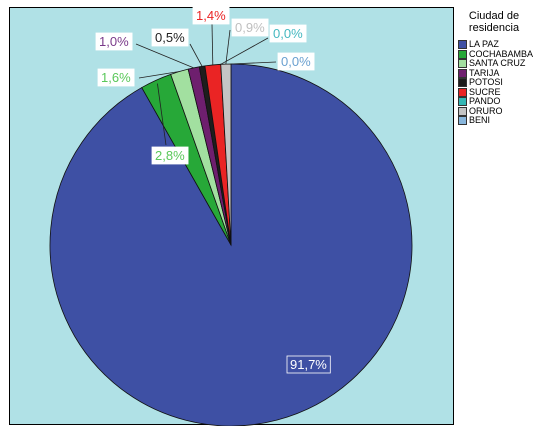 This screenshot has width=535, height=426. What do you see at coordinates (244, 51) in the screenshot?
I see `leader-line-pando` at bounding box center [244, 51].